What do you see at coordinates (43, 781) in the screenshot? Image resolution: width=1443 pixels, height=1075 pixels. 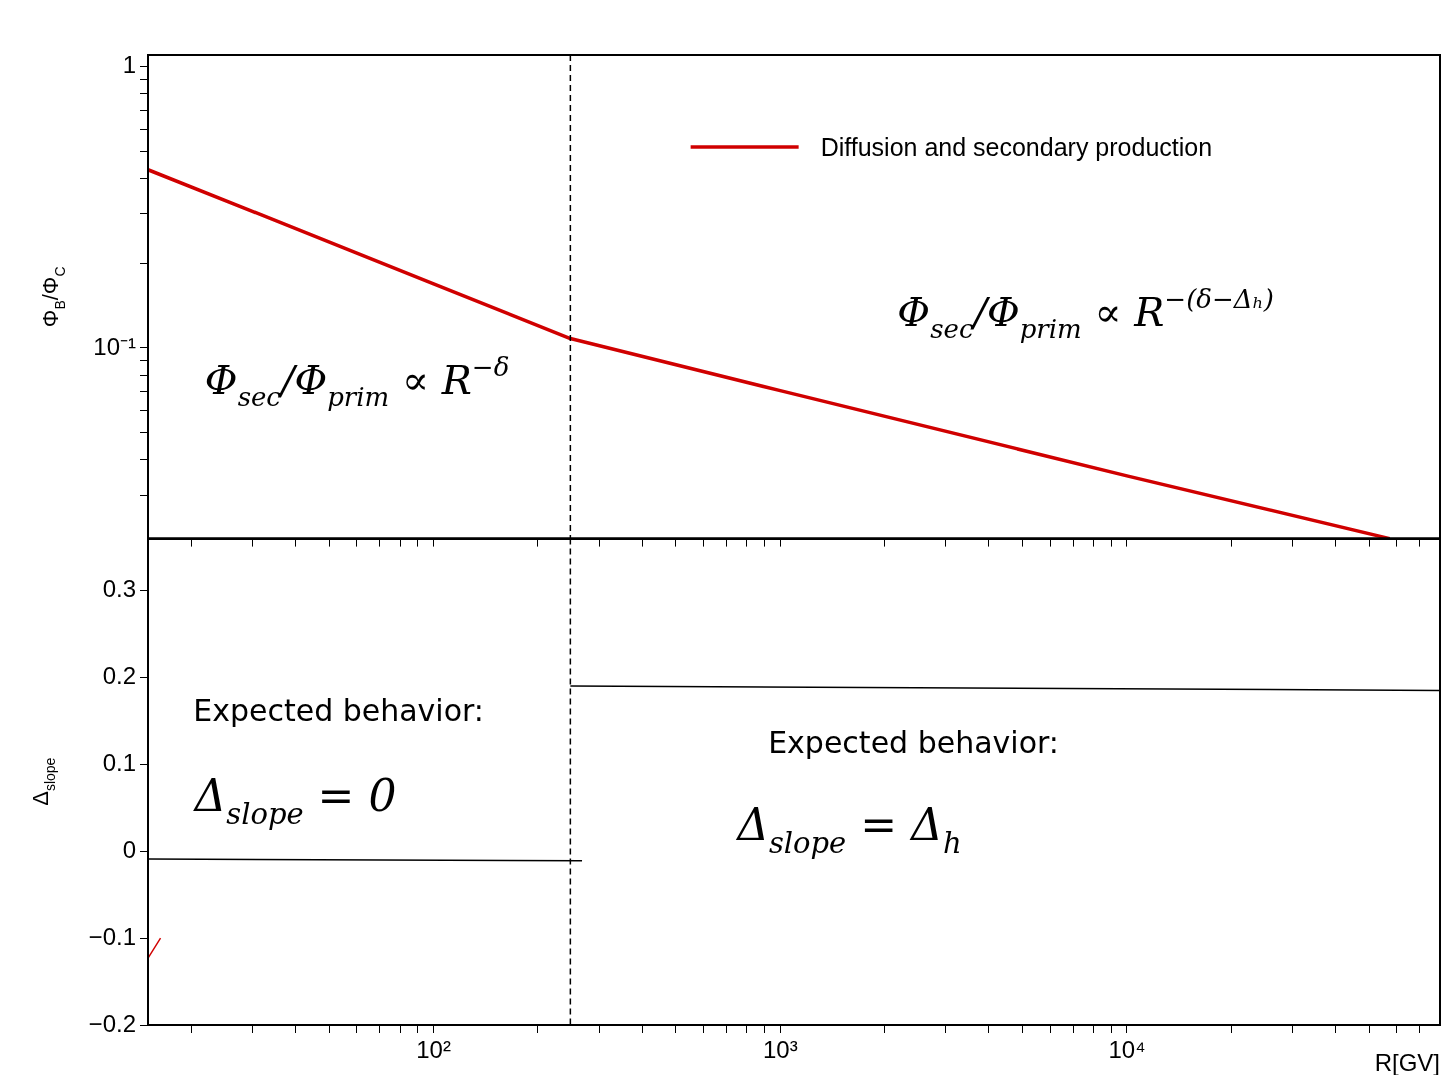 I see `y-axis-title: Δslope` at bounding box center [43, 781].